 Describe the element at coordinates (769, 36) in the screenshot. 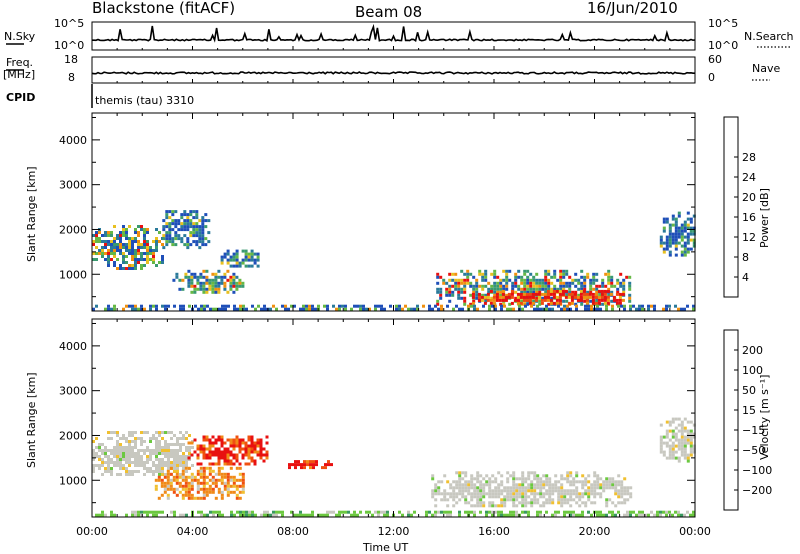

I see `nsearch-label: N.Search` at that location.